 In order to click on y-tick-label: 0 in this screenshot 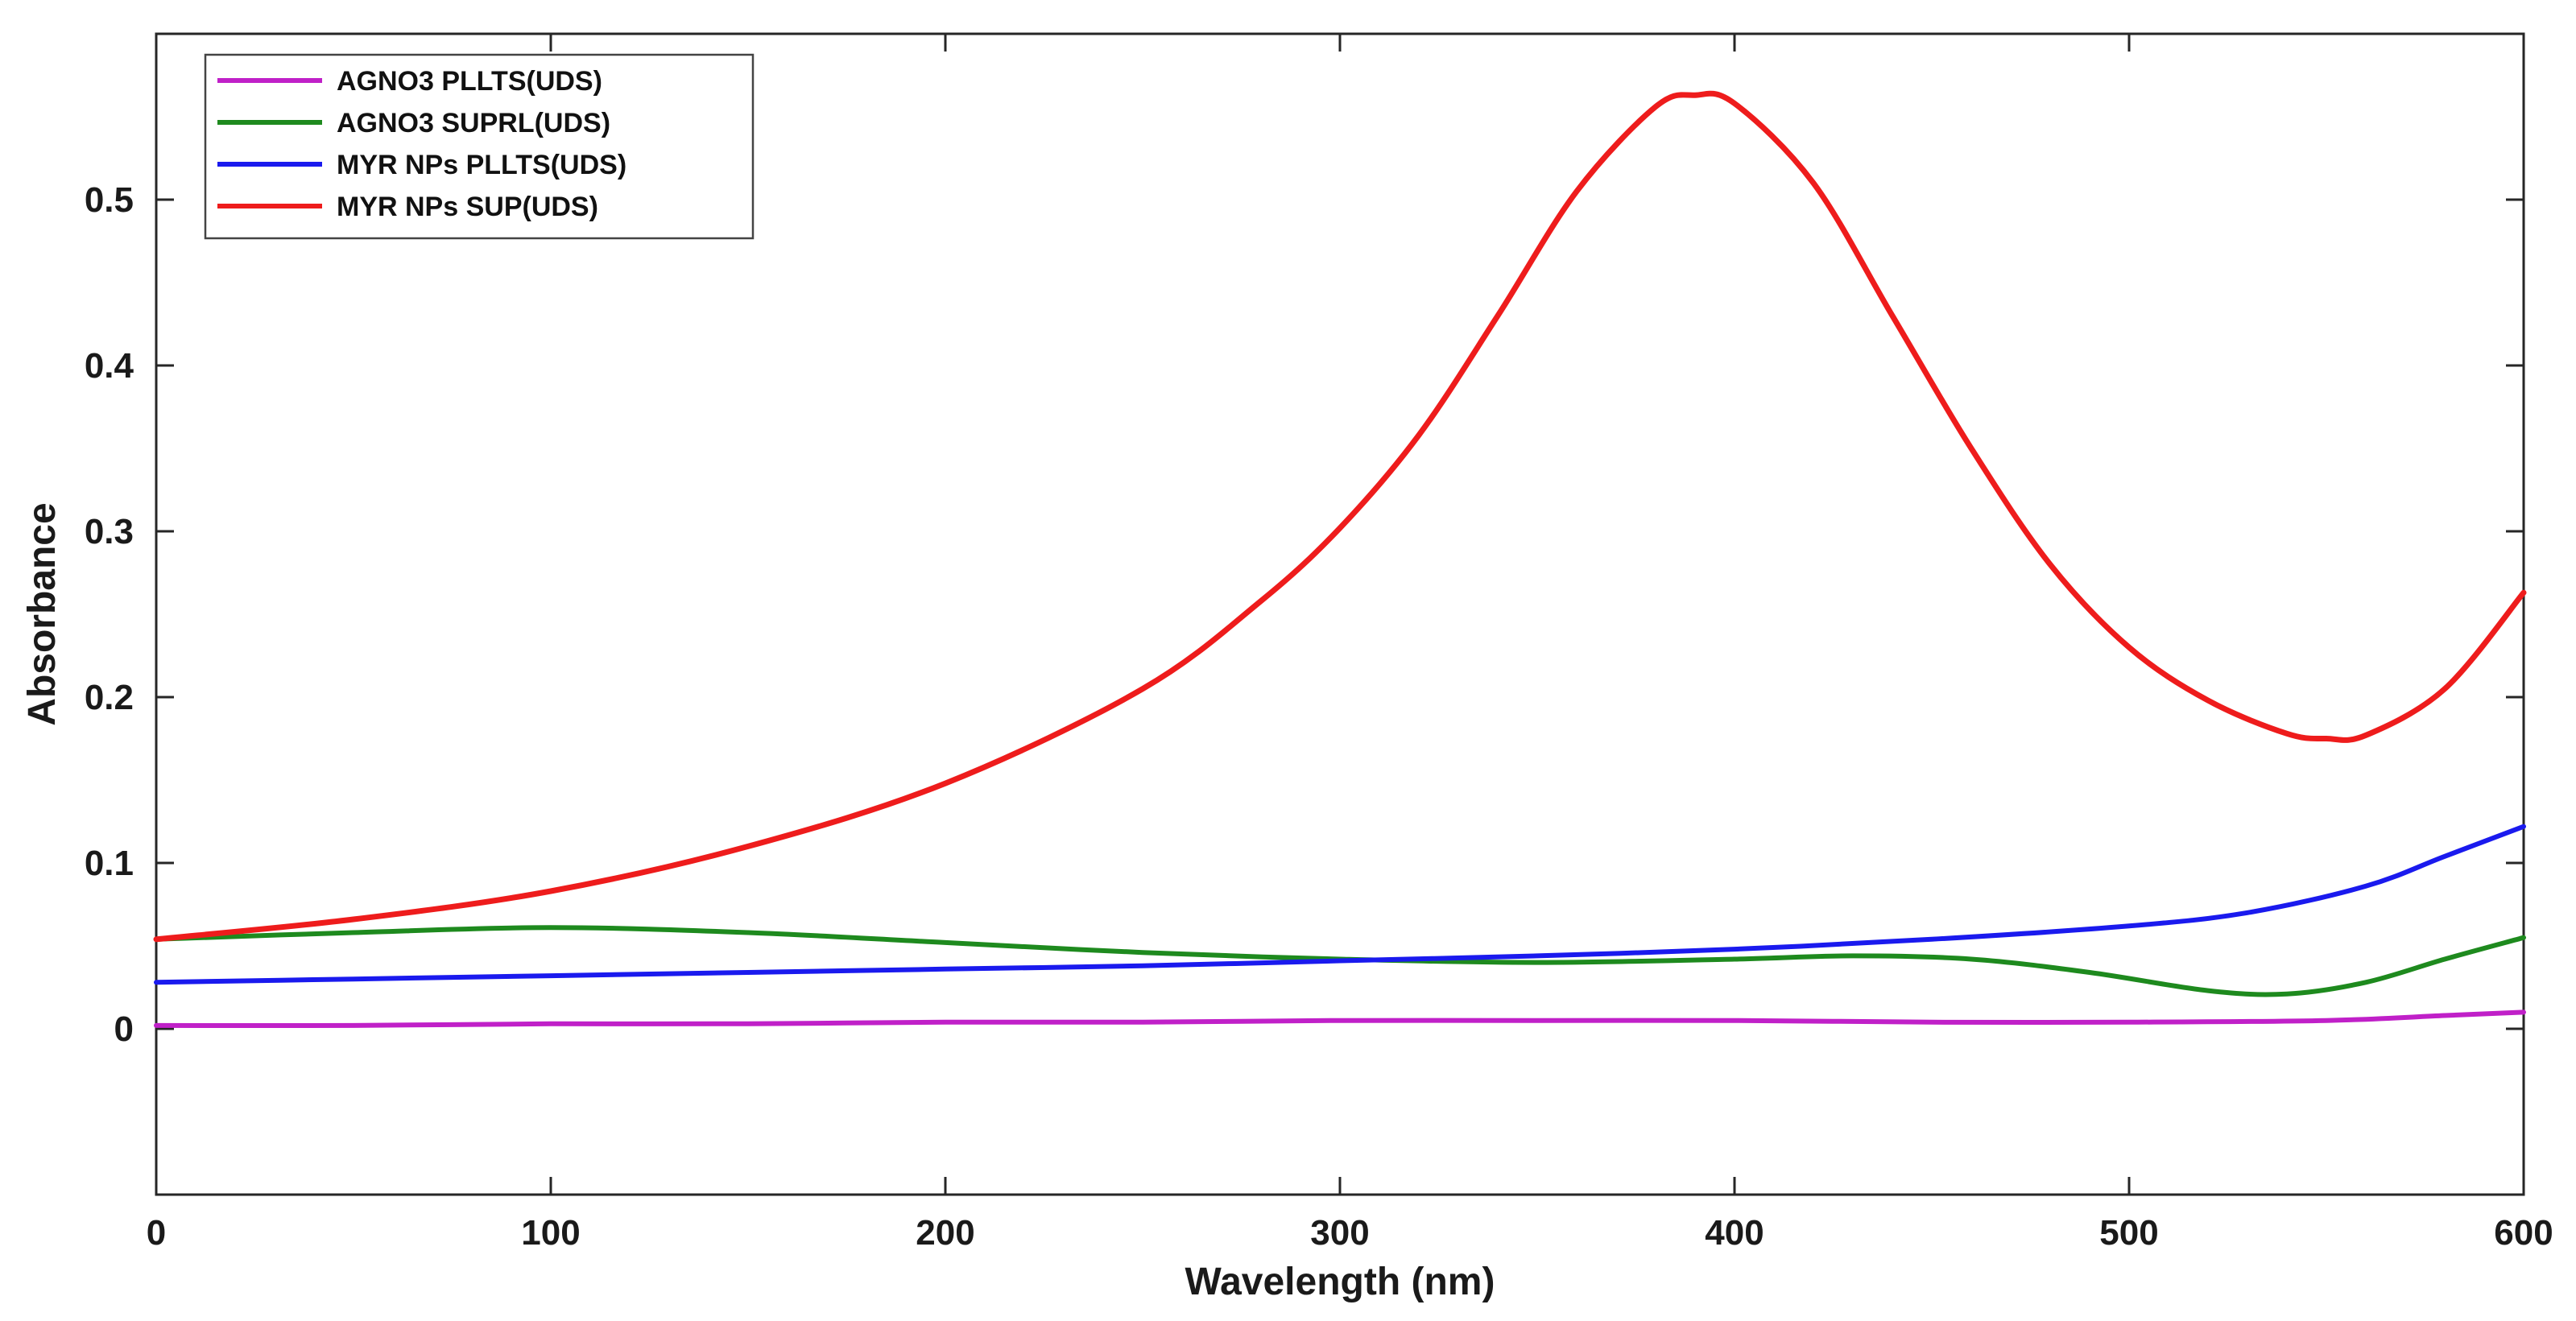, I will do `click(124, 1029)`.